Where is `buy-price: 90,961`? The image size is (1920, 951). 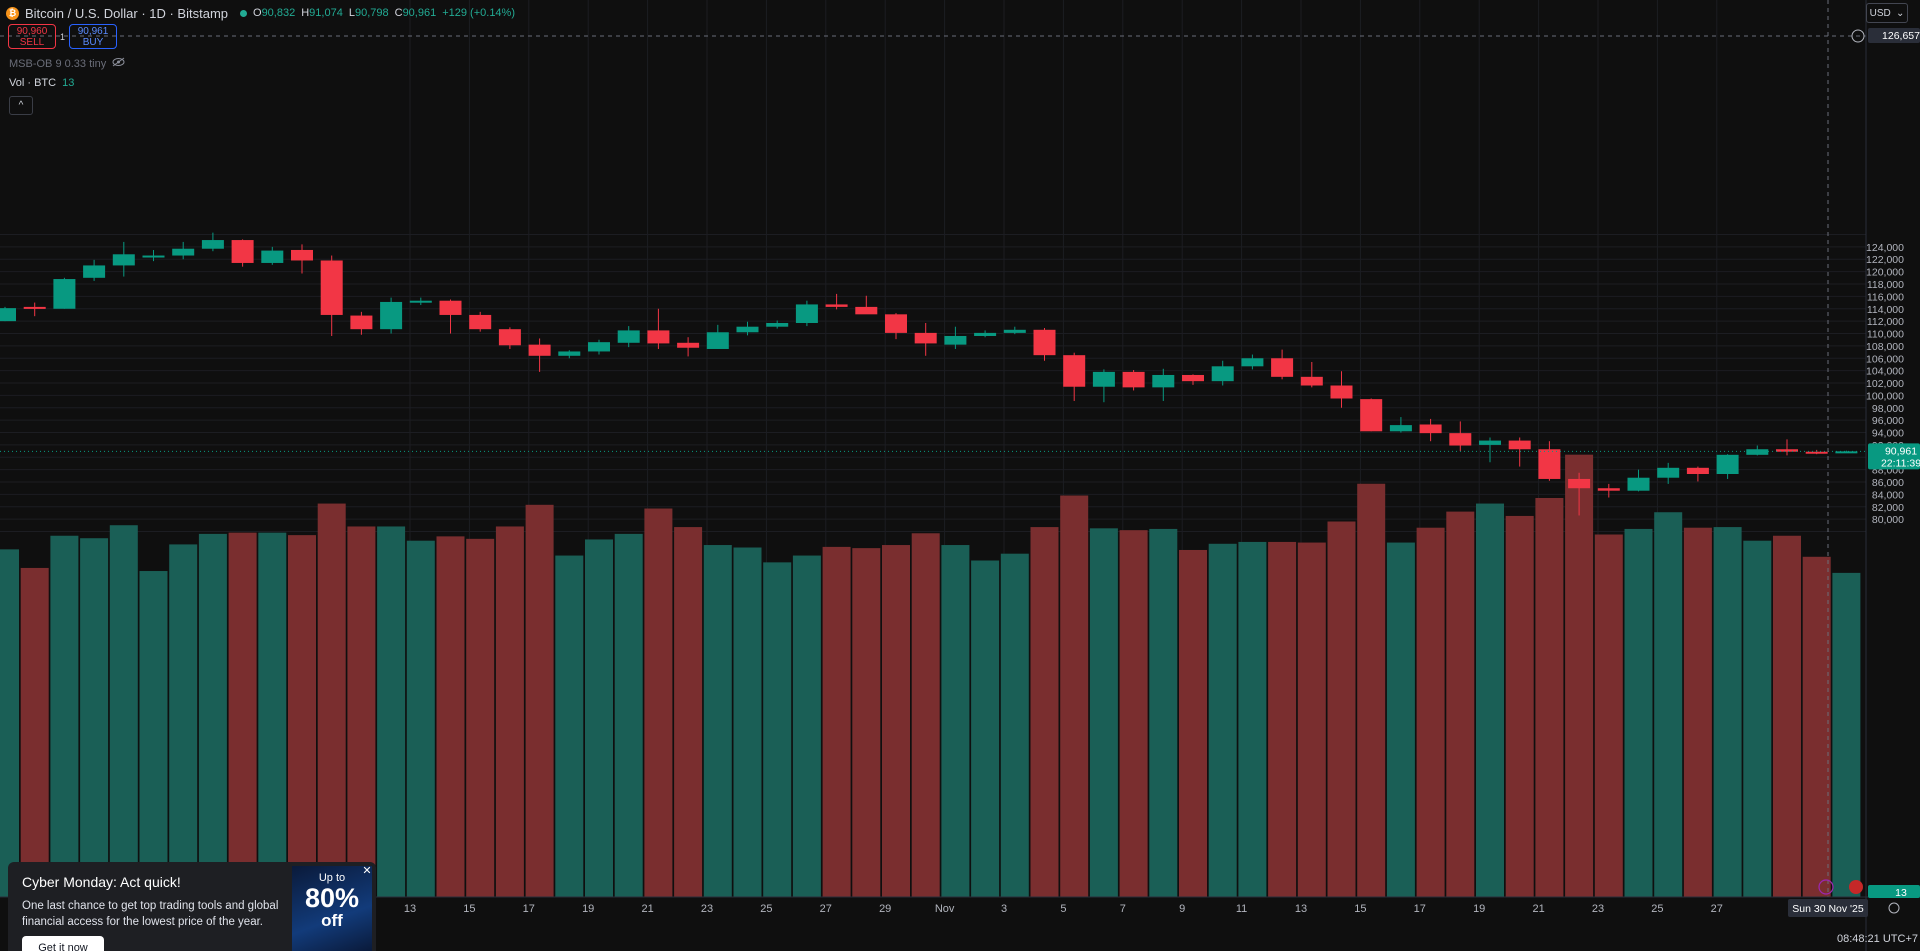
buy-price: 90,961 is located at coordinates (93, 31).